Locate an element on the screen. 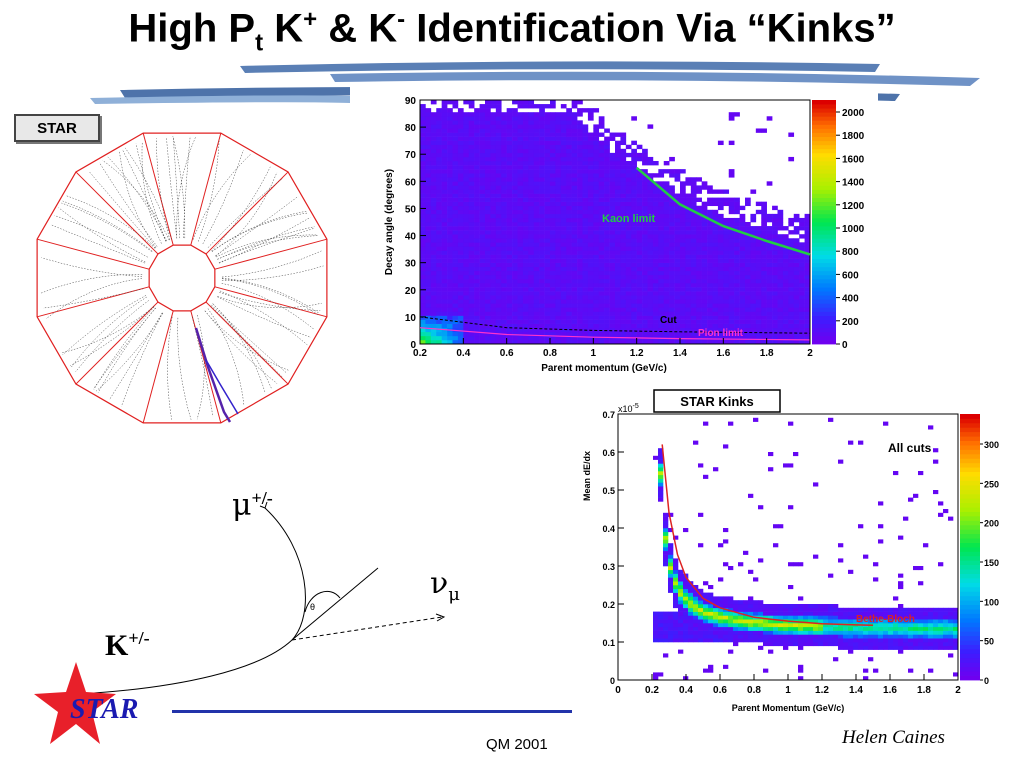 The width and height of the screenshot is (1024, 768). tpc-track is located at coordinates (241, 209).